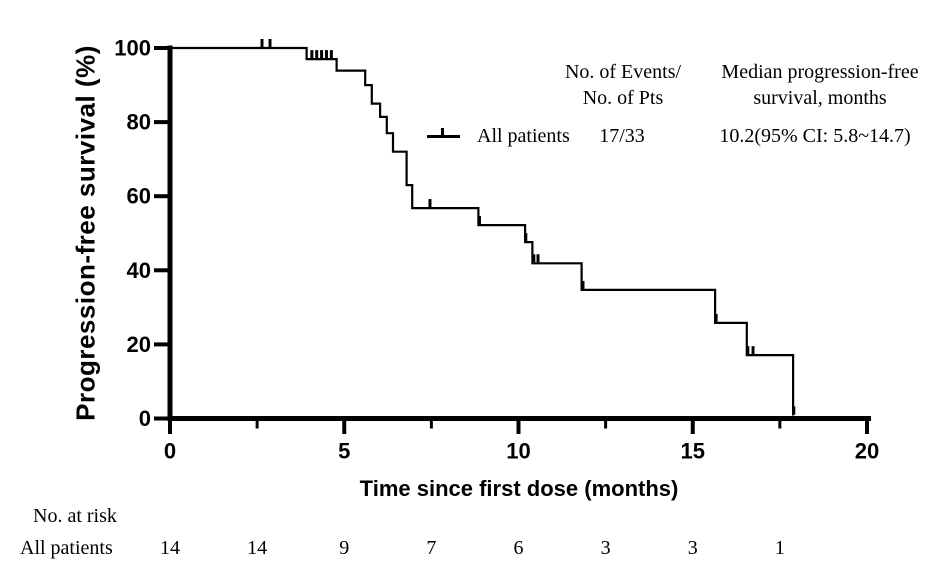 Image resolution: width=931 pixels, height=586 pixels. I want to click on x-tick-label: 15, so click(693, 451).